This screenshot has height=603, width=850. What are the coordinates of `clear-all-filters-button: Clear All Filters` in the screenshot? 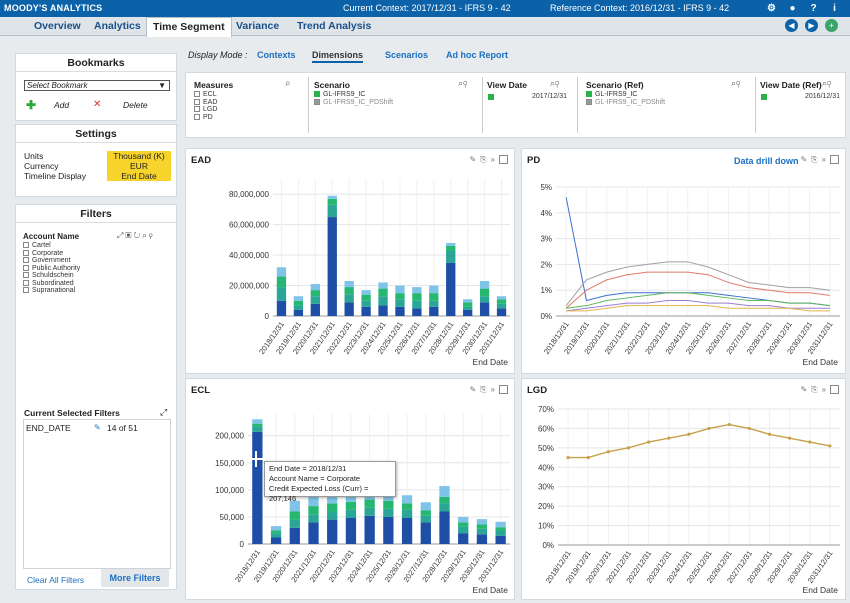 It's located at (56, 580).